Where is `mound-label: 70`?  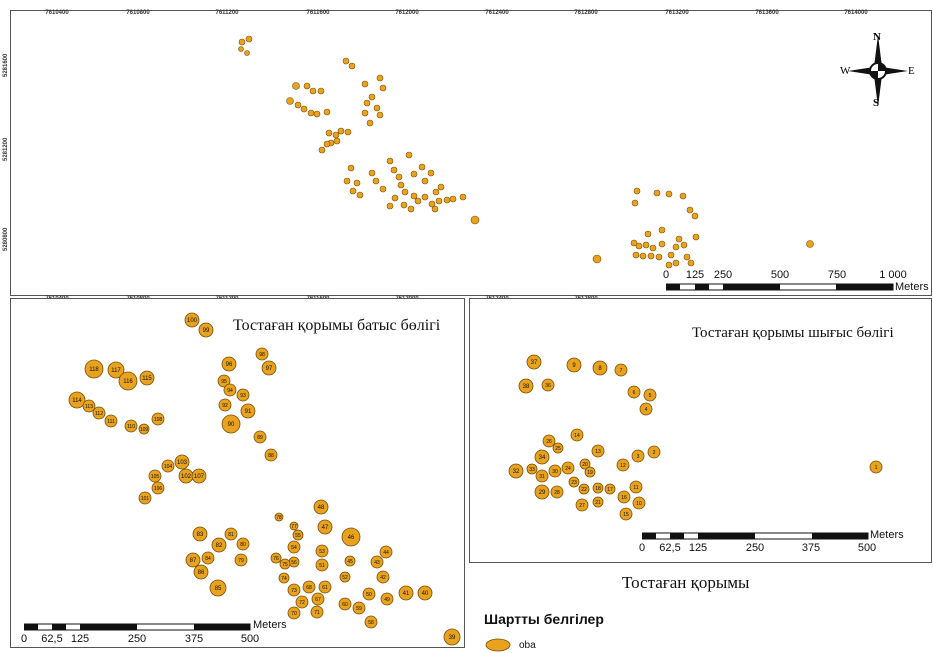
mound-label: 70 is located at coordinates (294, 614).